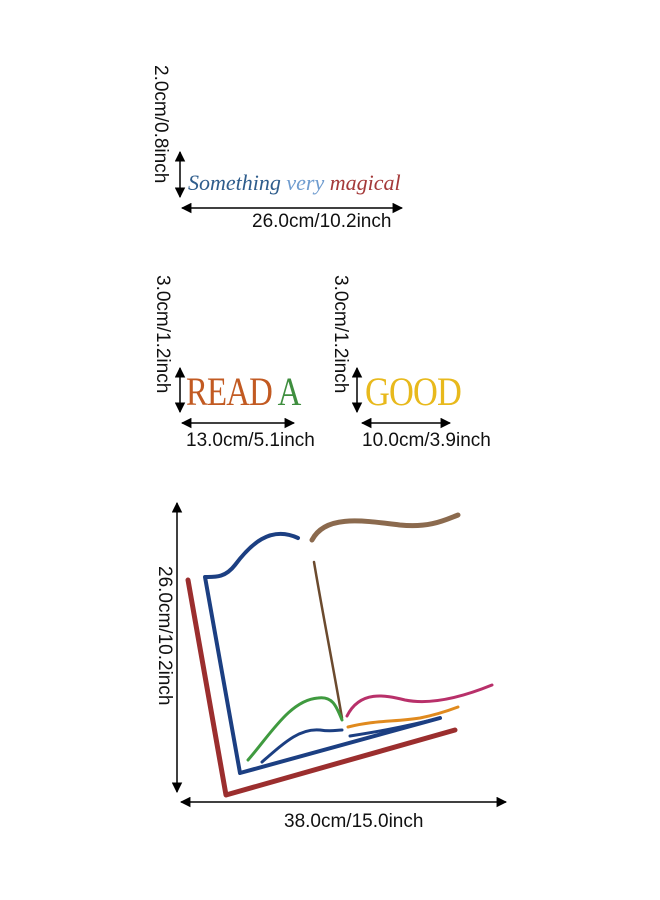 This screenshot has width=660, height=900. I want to click on phrase2-height-label: 3.0cm/1.2inch, so click(162, 334).